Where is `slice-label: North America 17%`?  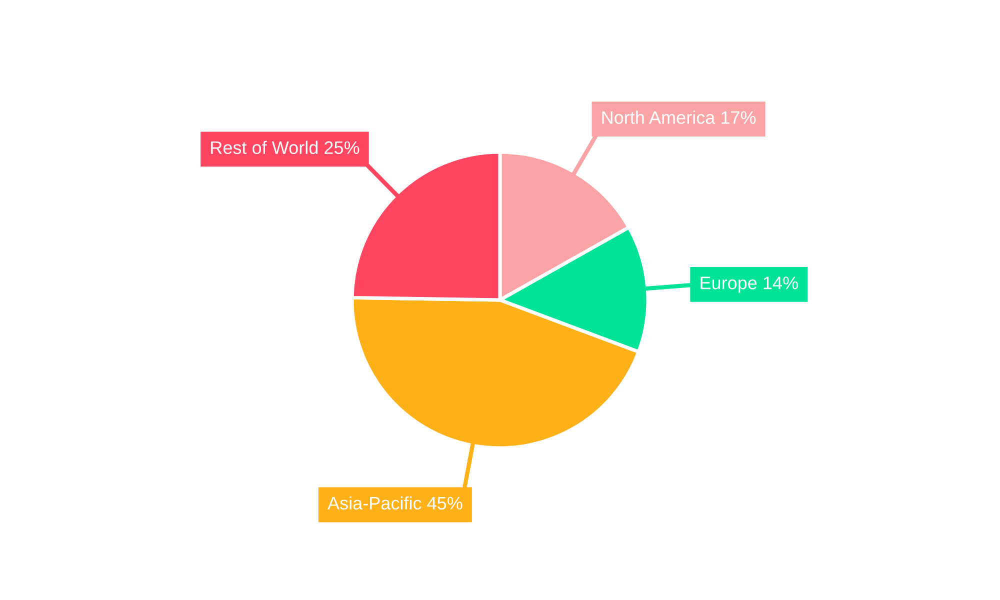
slice-label: North America 17% is located at coordinates (679, 117).